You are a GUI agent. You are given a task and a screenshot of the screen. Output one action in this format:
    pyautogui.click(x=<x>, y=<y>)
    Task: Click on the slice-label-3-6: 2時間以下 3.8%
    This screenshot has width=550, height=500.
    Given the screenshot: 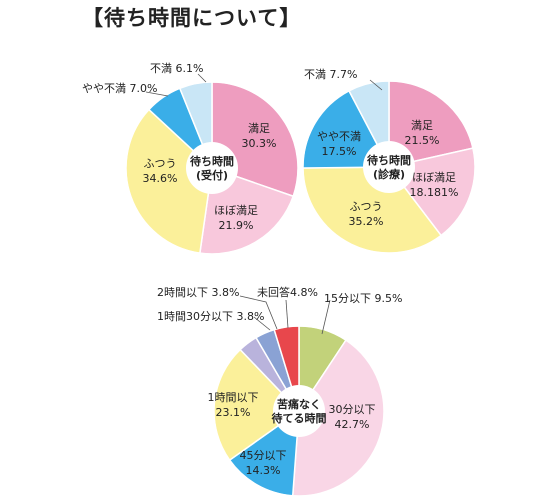 What is the action you would take?
    pyautogui.click(x=198, y=292)
    